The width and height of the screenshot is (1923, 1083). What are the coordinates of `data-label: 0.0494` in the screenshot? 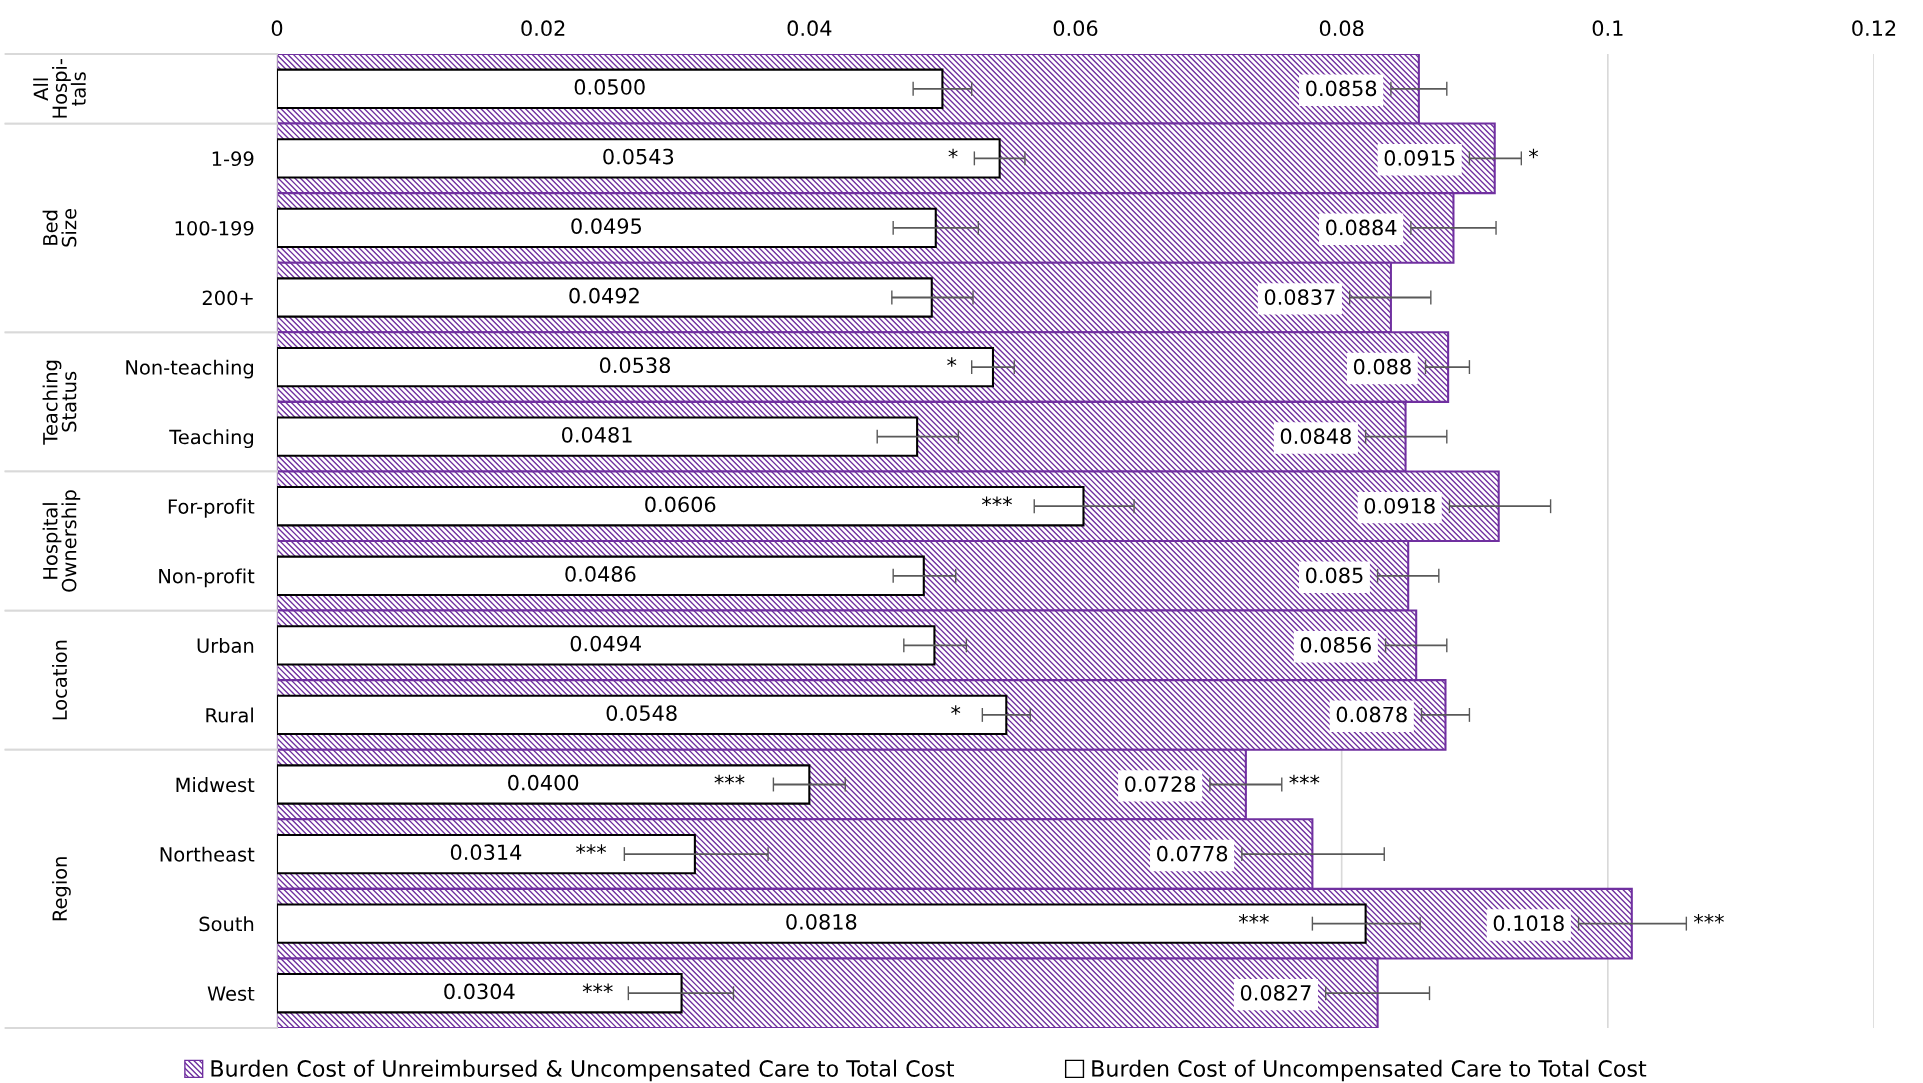 It's located at (605, 643).